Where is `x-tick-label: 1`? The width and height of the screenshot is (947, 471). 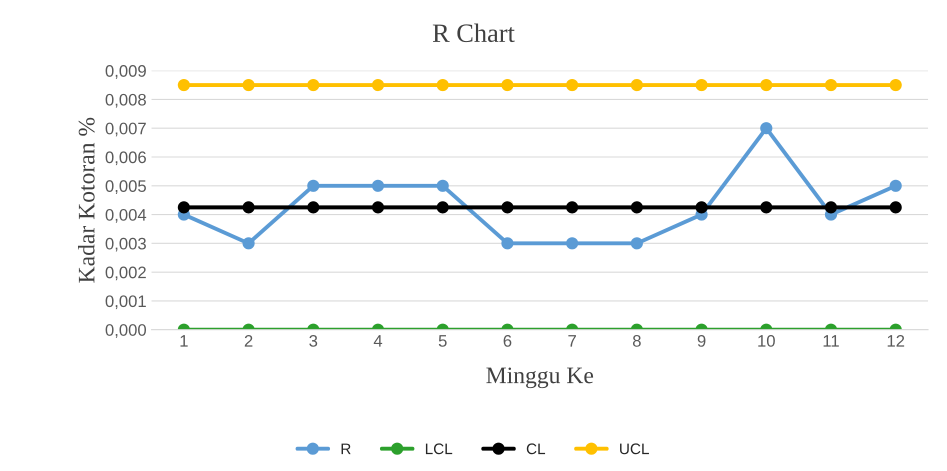 x-tick-label: 1 is located at coordinates (184, 341).